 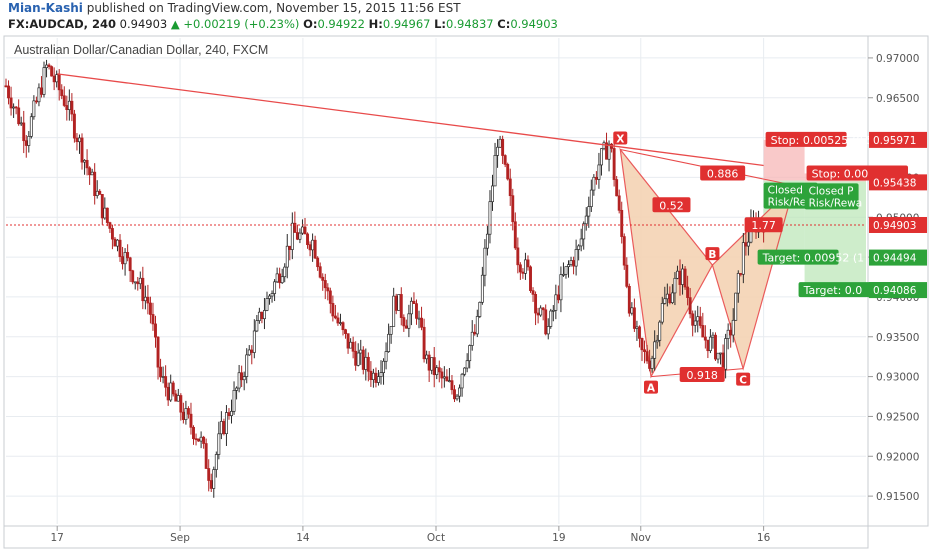 What do you see at coordinates (898, 290) in the screenshot?
I see `price-axis-badge` at bounding box center [898, 290].